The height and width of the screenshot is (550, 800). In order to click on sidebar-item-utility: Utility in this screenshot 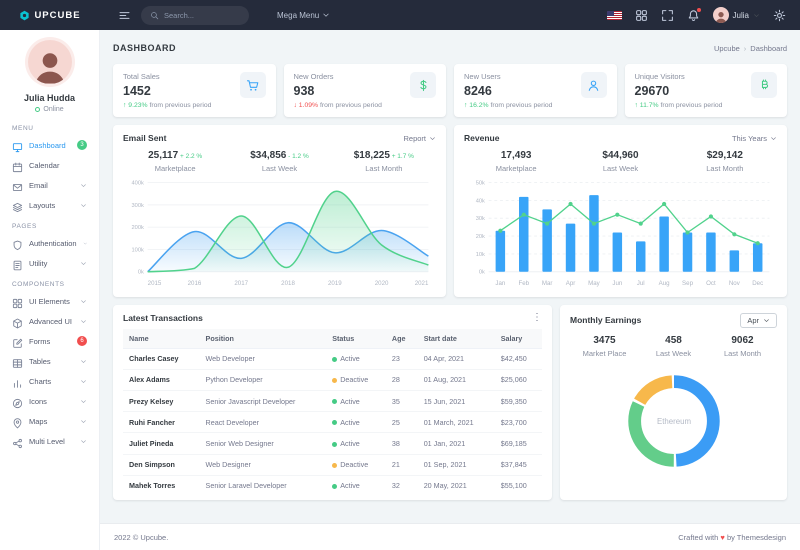, I will do `click(49, 263)`.